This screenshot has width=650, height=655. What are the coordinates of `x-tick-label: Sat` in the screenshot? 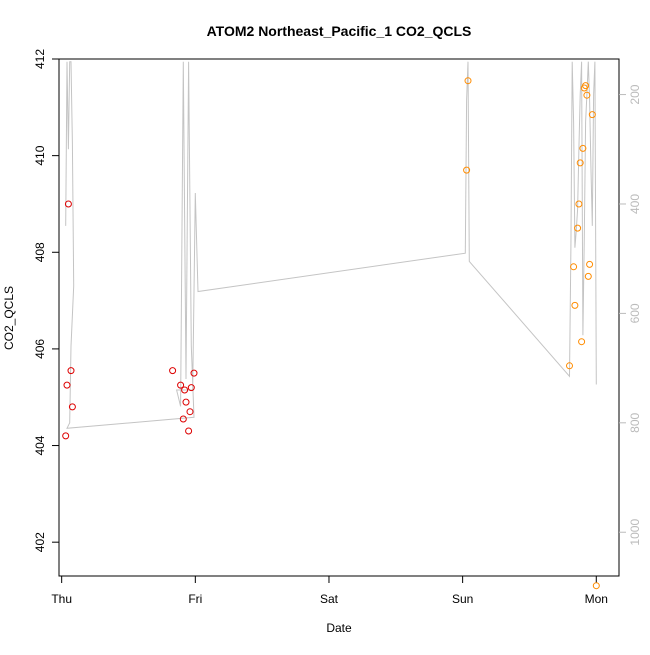 It's located at (329, 599).